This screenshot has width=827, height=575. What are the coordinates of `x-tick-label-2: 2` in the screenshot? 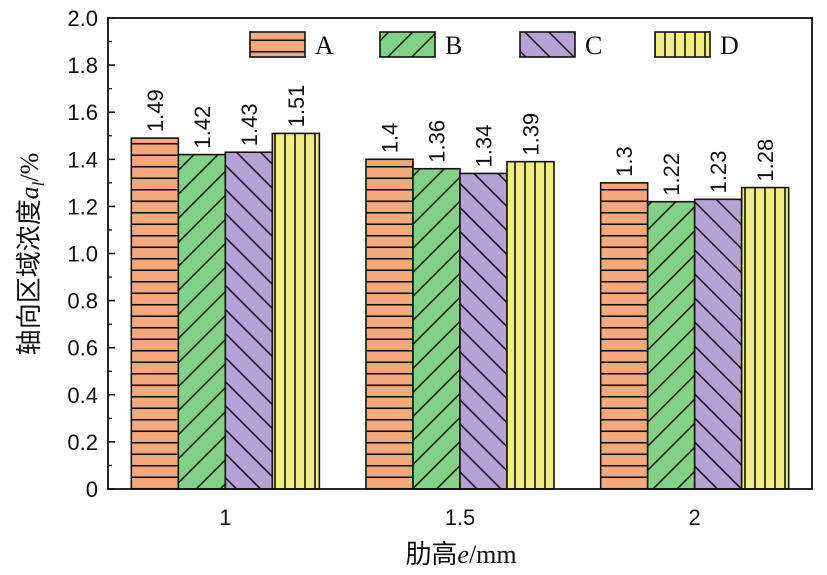 It's located at (695, 517).